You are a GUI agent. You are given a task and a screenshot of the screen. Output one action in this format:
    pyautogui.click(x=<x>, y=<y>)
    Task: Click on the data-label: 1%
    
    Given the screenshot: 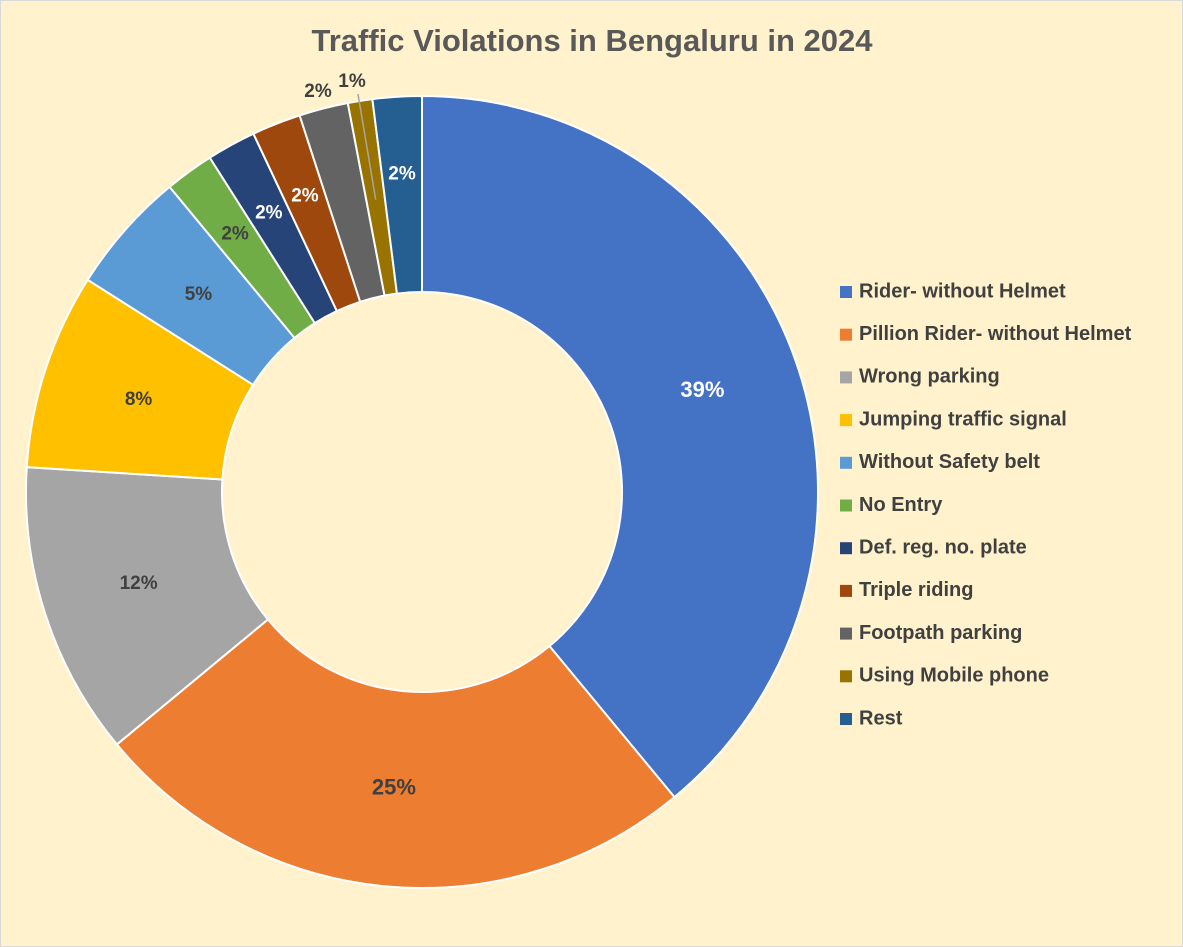 What is the action you would take?
    pyautogui.click(x=352, y=81)
    